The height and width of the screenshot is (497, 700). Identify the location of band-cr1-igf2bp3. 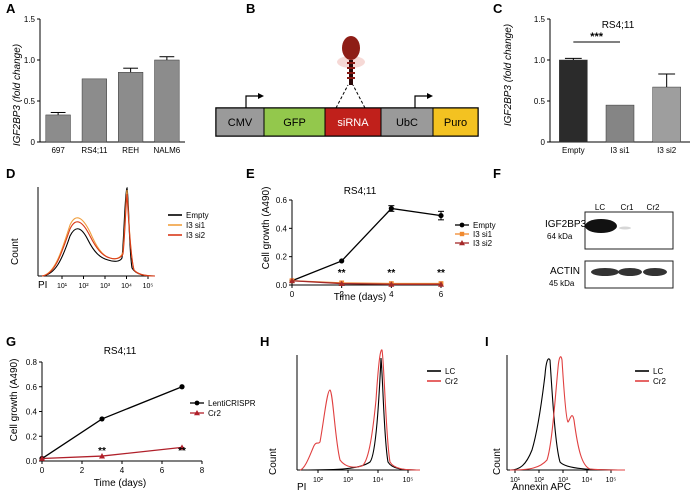
(625, 228).